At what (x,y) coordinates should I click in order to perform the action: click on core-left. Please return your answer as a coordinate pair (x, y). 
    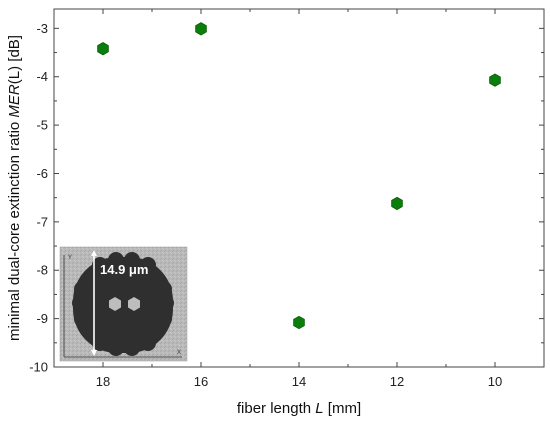
    Looking at the image, I should click on (115, 304).